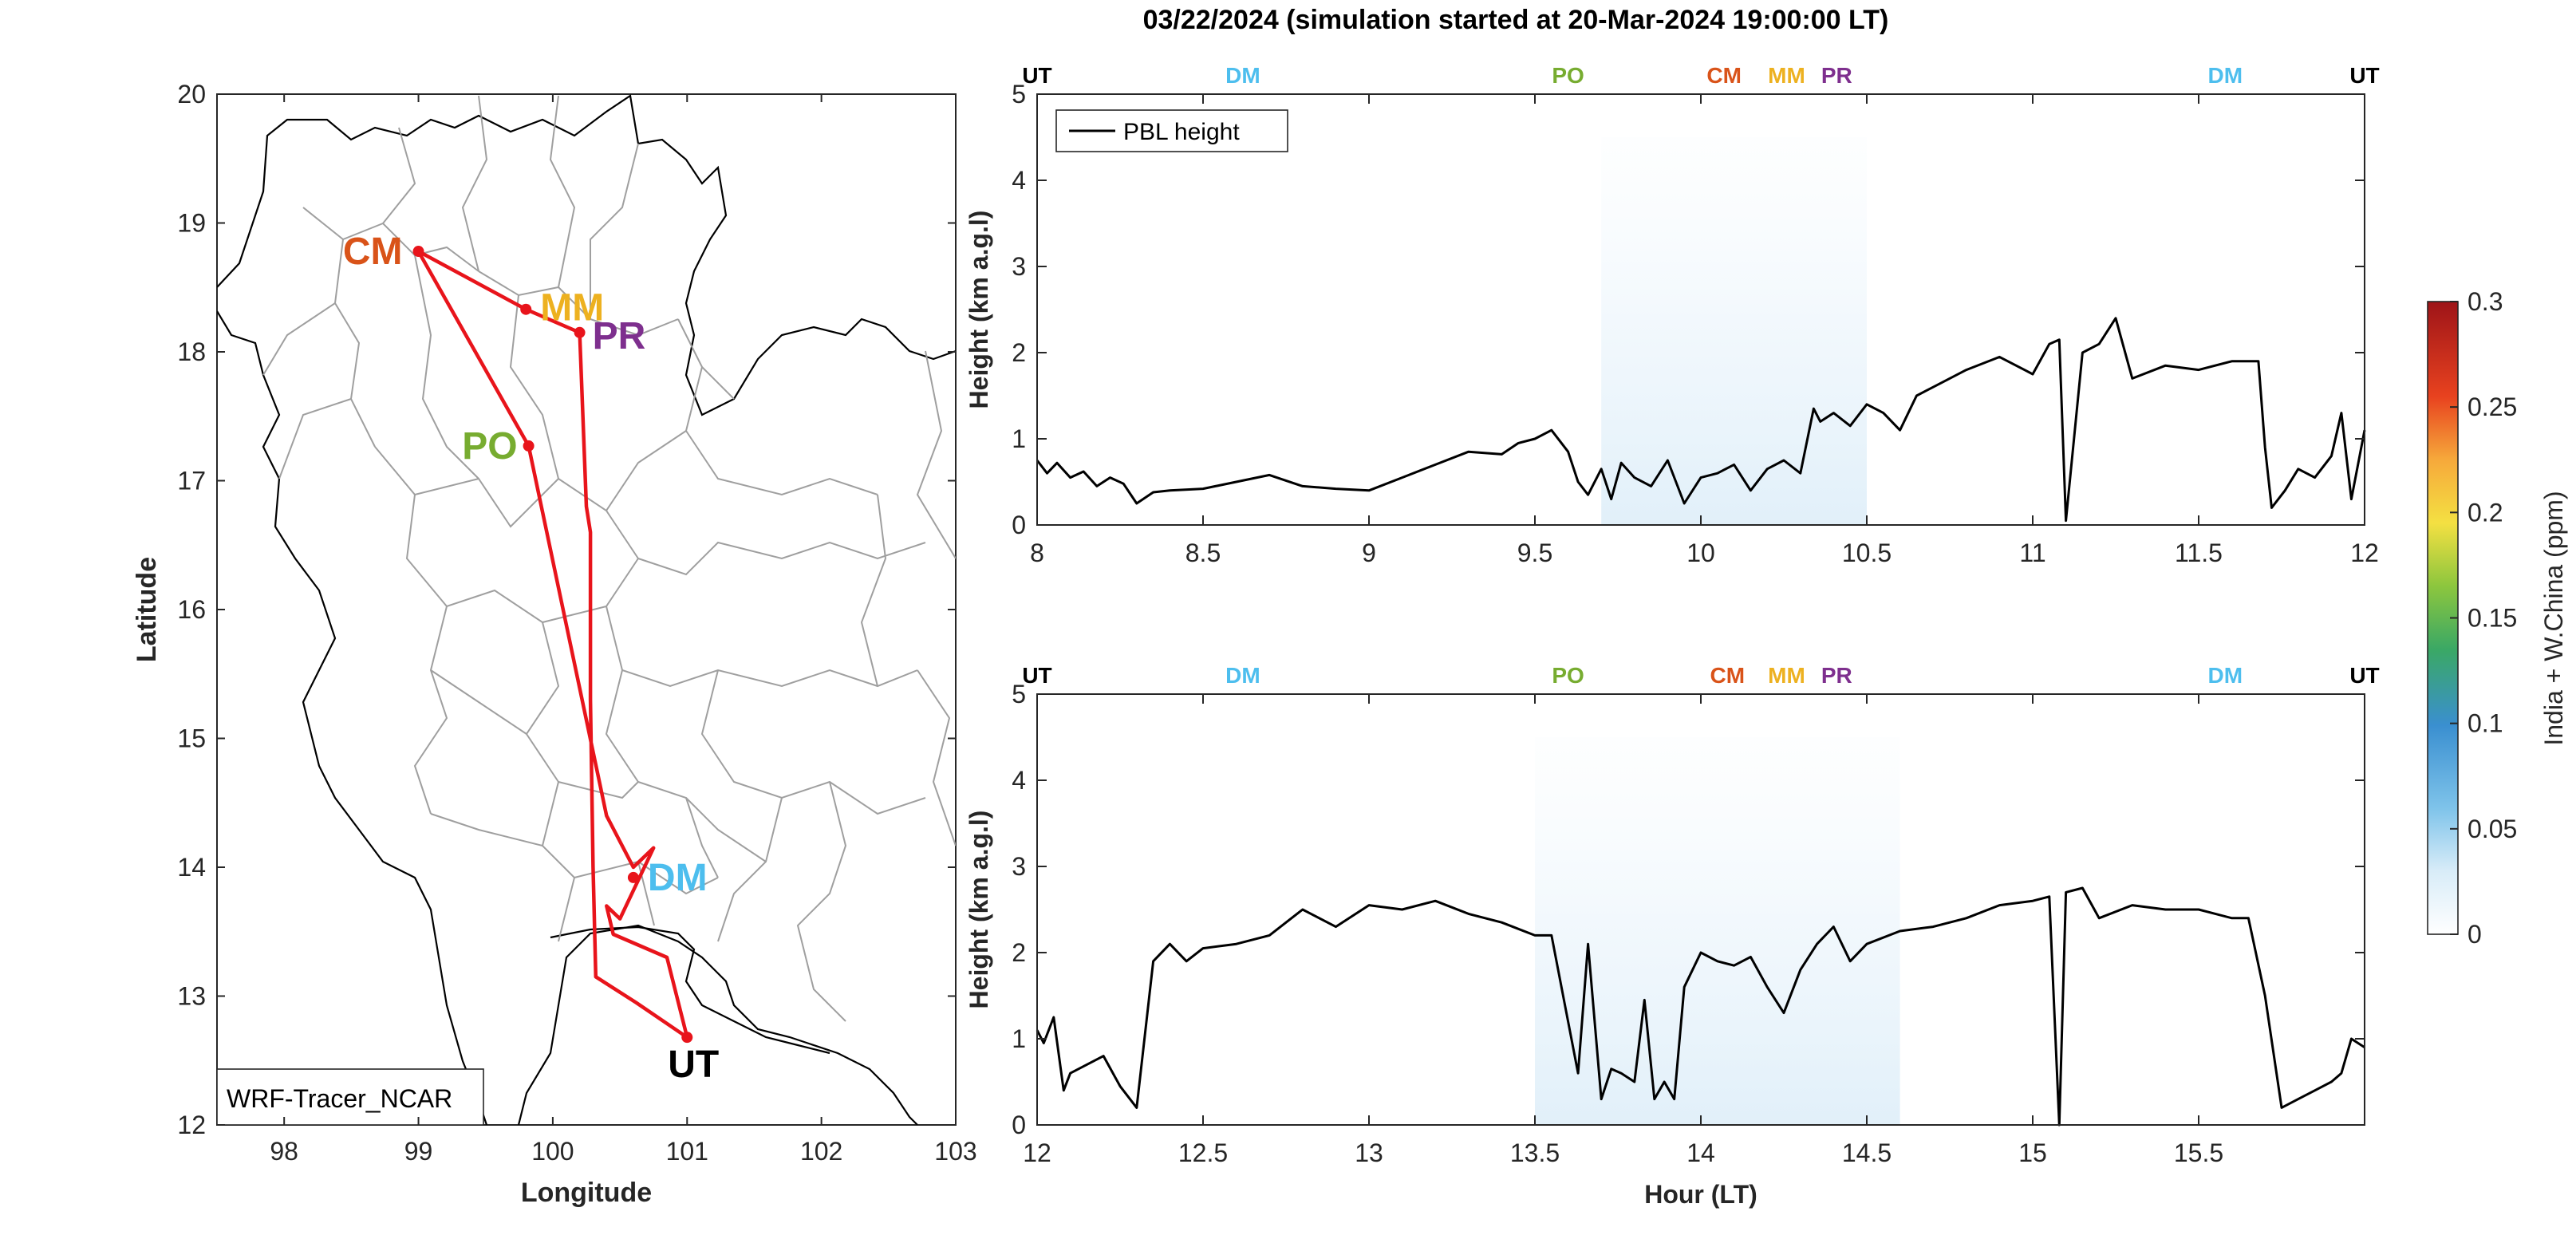 The image size is (2576, 1247). Describe the element at coordinates (633, 877) in the screenshot. I see `site-marker-dm` at that location.